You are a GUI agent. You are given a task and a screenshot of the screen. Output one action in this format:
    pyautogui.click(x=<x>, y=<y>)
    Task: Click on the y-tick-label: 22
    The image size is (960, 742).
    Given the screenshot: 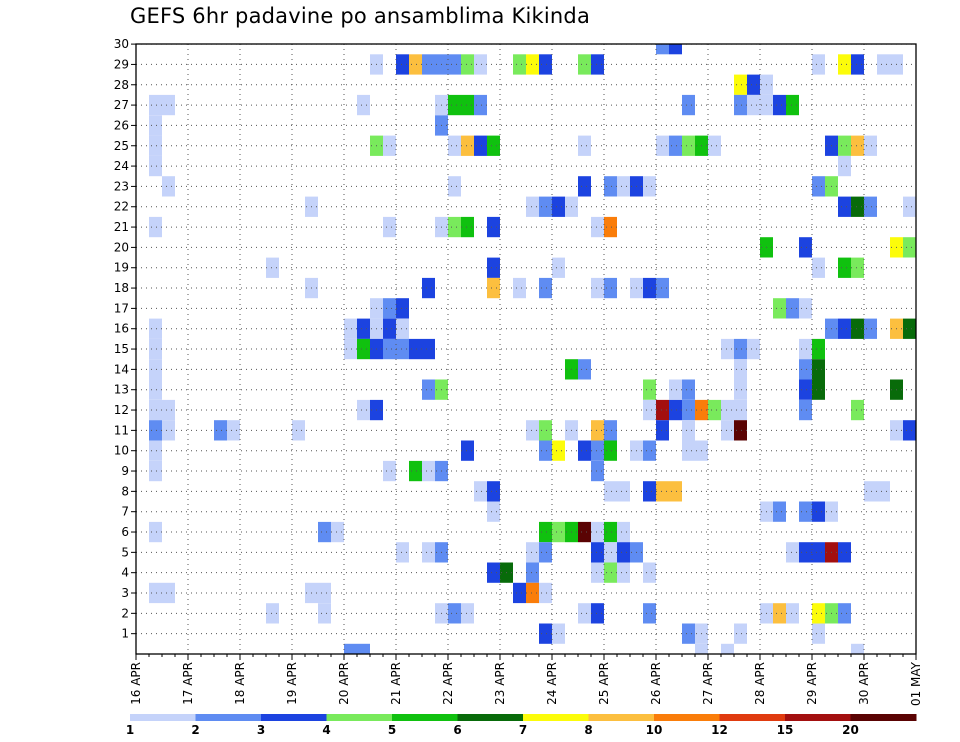 What is the action you would take?
    pyautogui.click(x=121, y=207)
    